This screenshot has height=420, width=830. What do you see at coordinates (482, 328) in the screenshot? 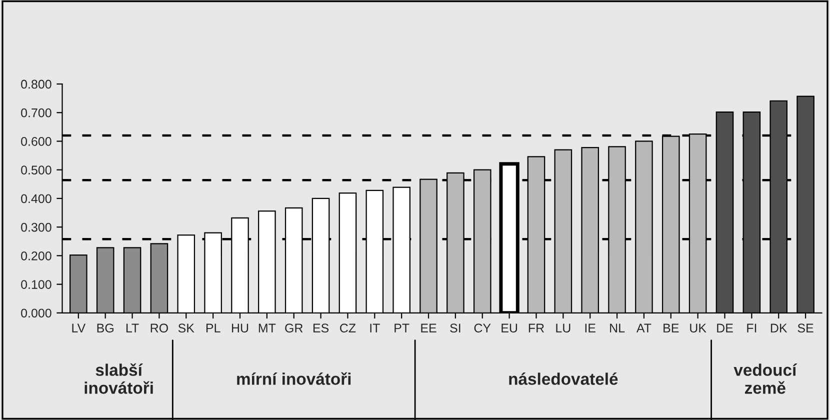
I see `x-tick-label: CY` at bounding box center [482, 328].